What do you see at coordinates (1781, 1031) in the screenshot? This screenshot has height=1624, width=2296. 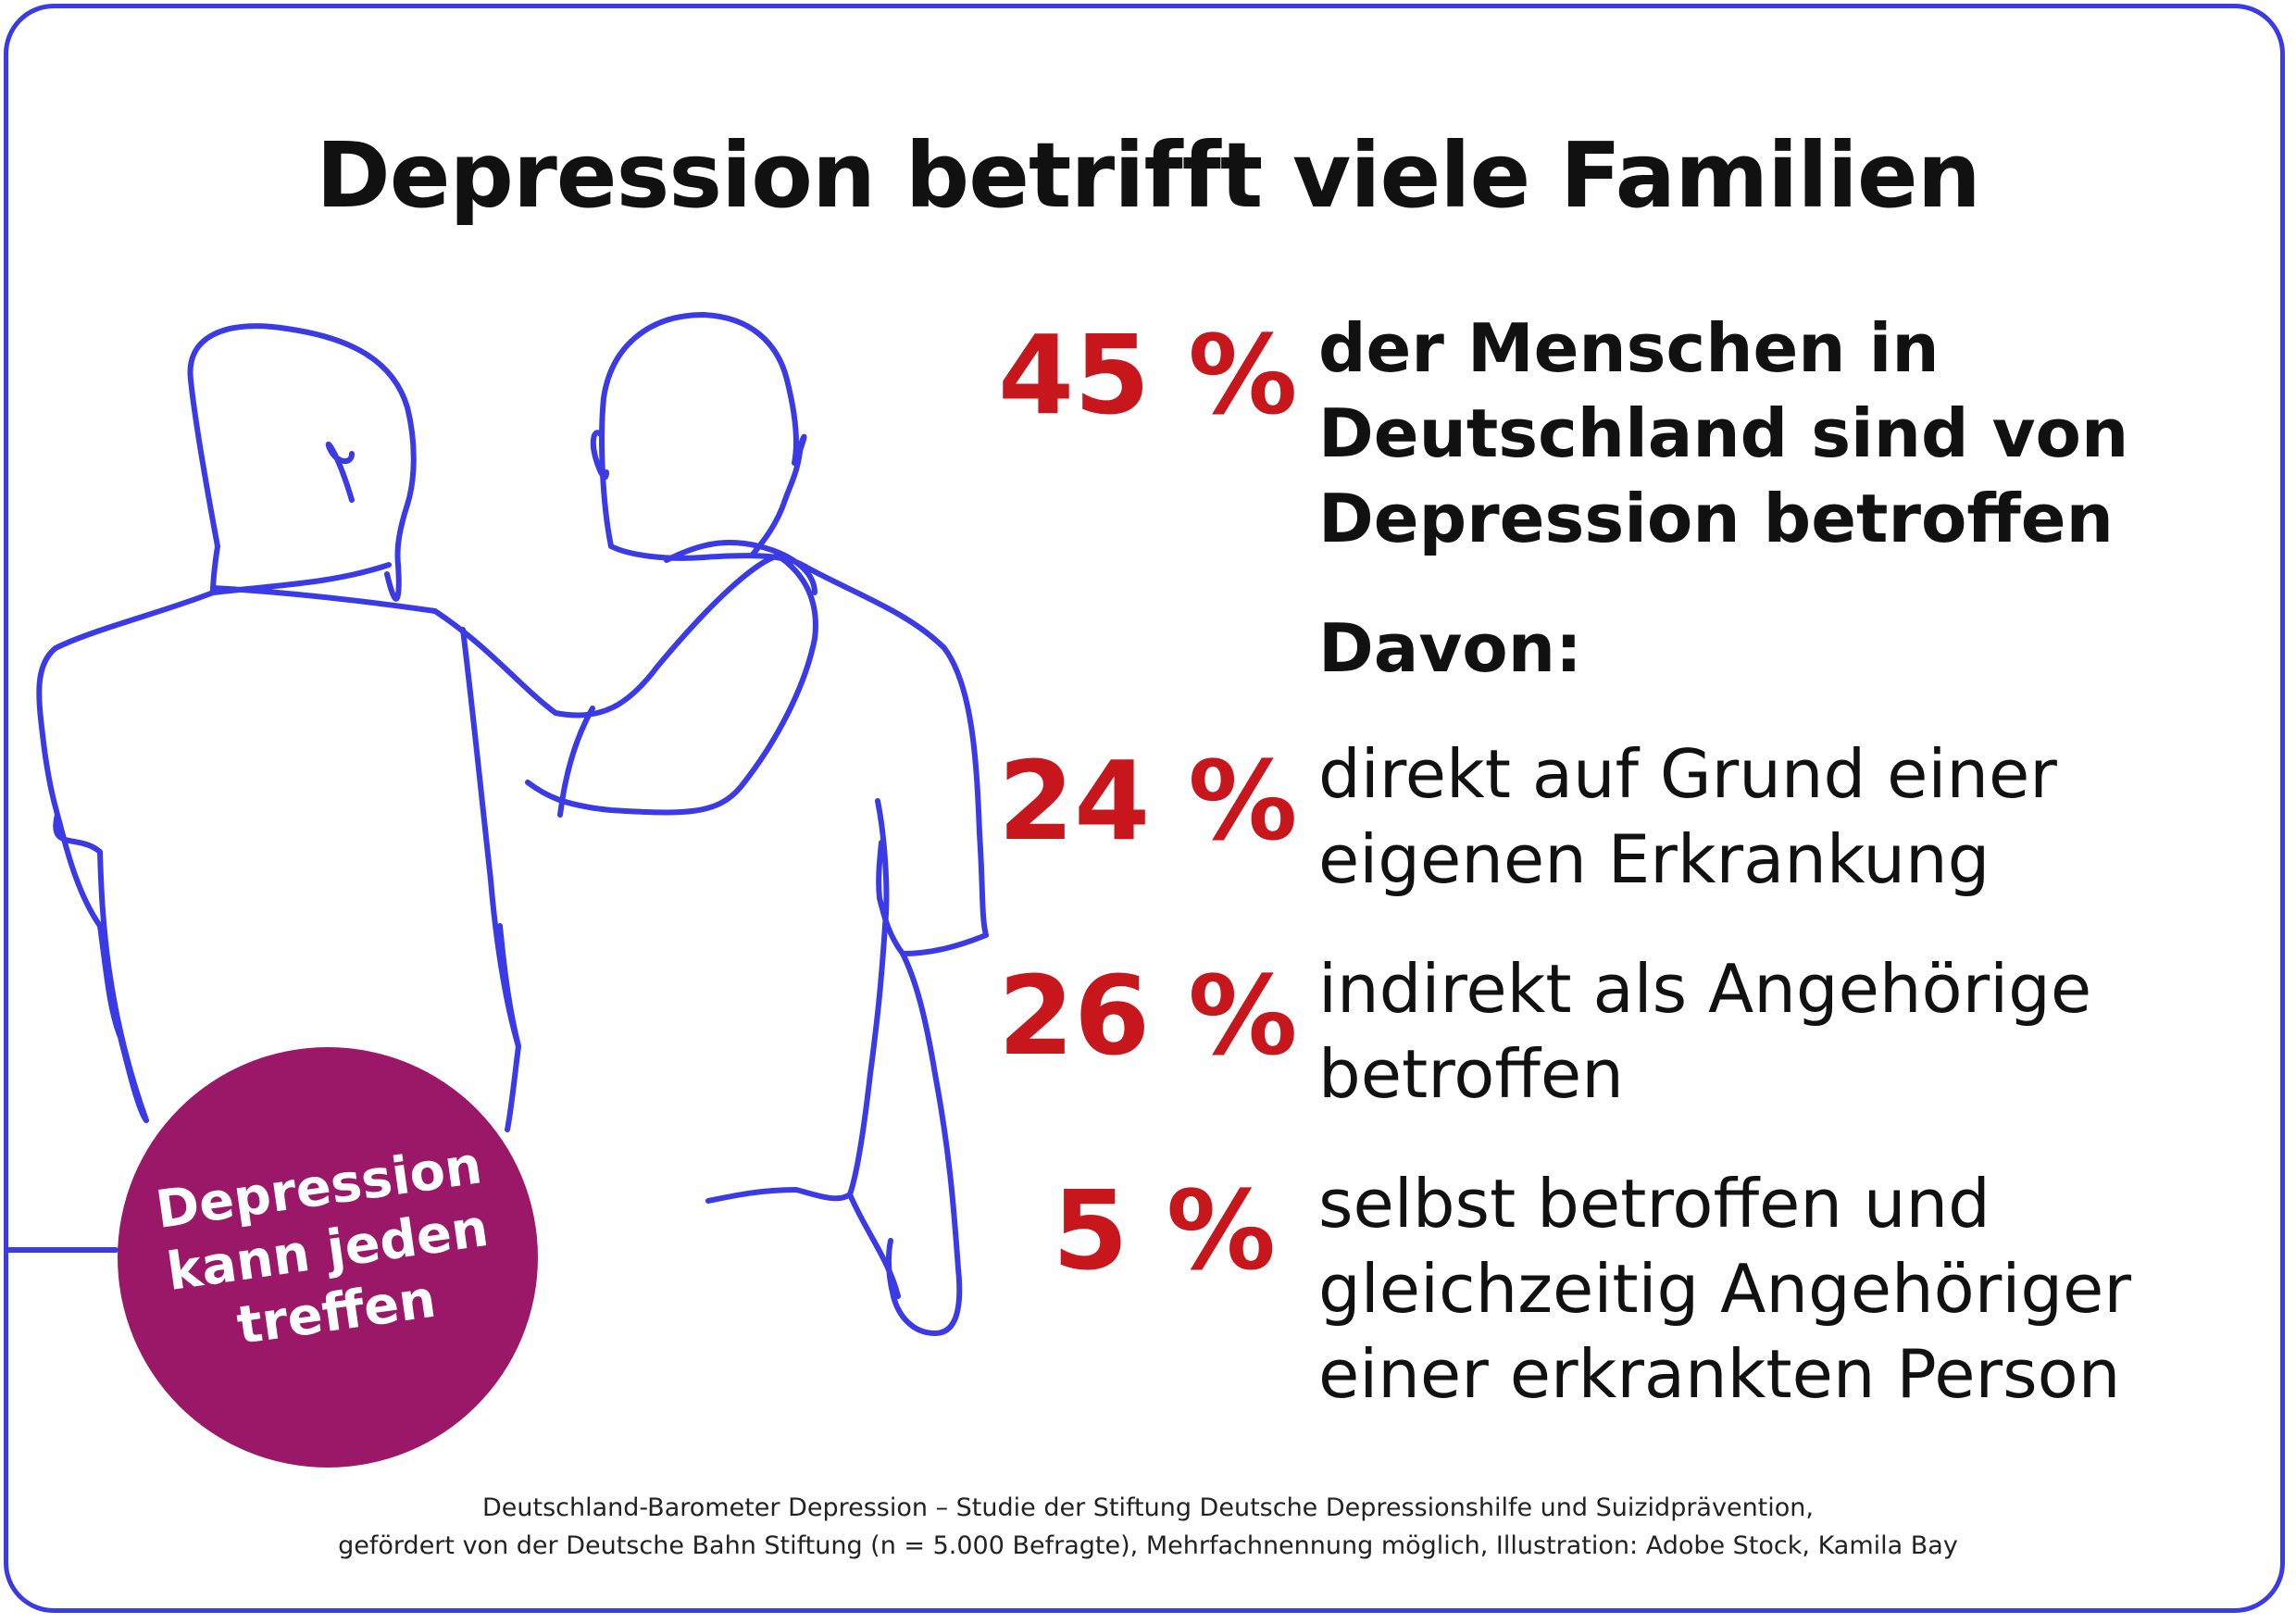 I see `sub-stat-text-2: indirekt als Angehörige betroffen` at bounding box center [1781, 1031].